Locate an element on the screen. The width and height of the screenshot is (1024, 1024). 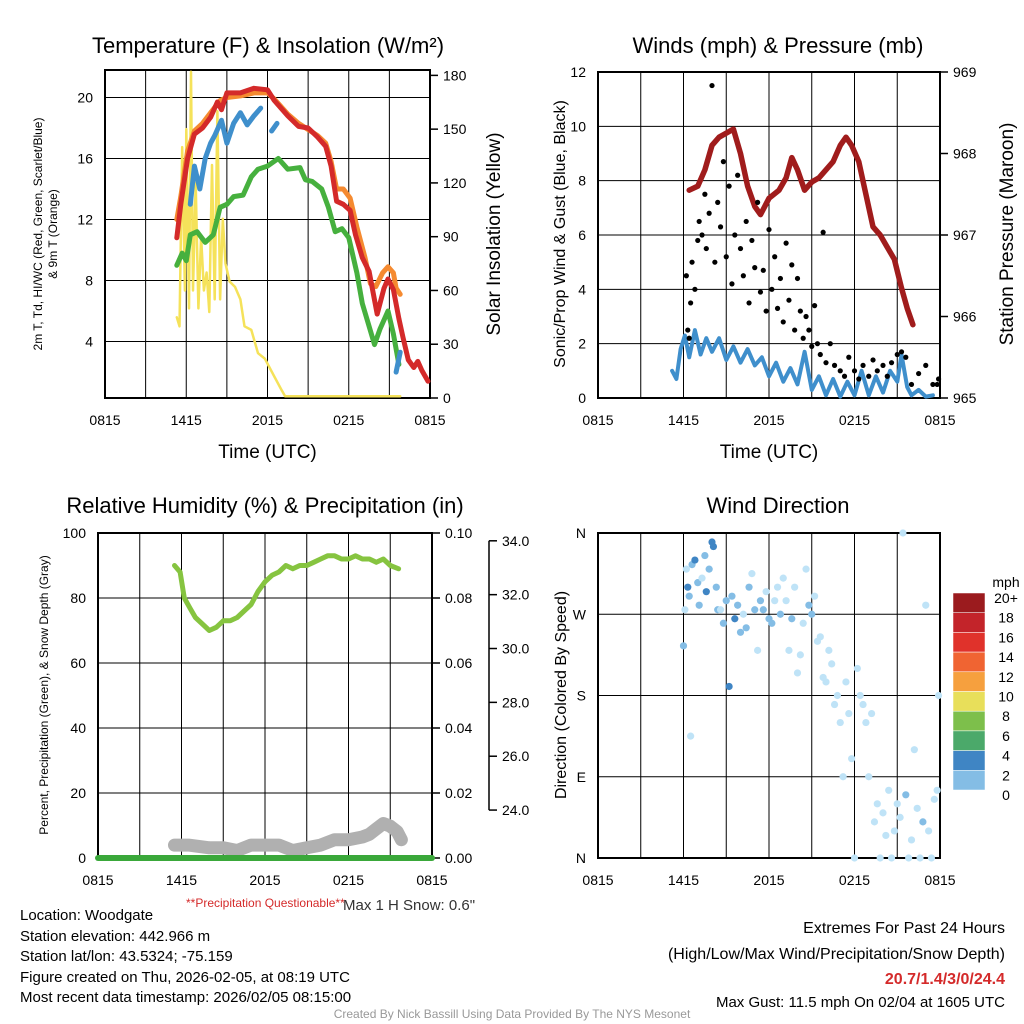
y2-tick-label: 24.0 is located at coordinates (515, 810).